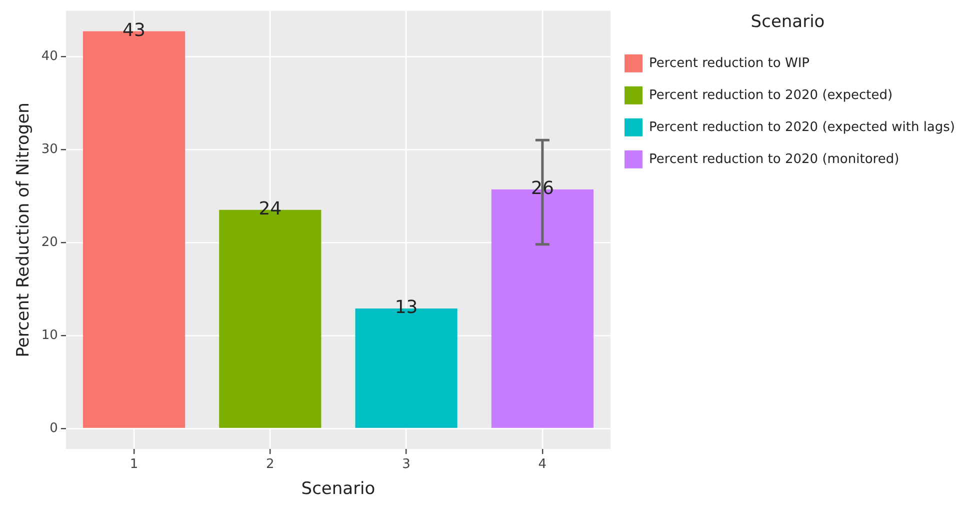  Describe the element at coordinates (771, 95) in the screenshot. I see `legend-label: Percent reduction to 2020 (expected)` at that location.